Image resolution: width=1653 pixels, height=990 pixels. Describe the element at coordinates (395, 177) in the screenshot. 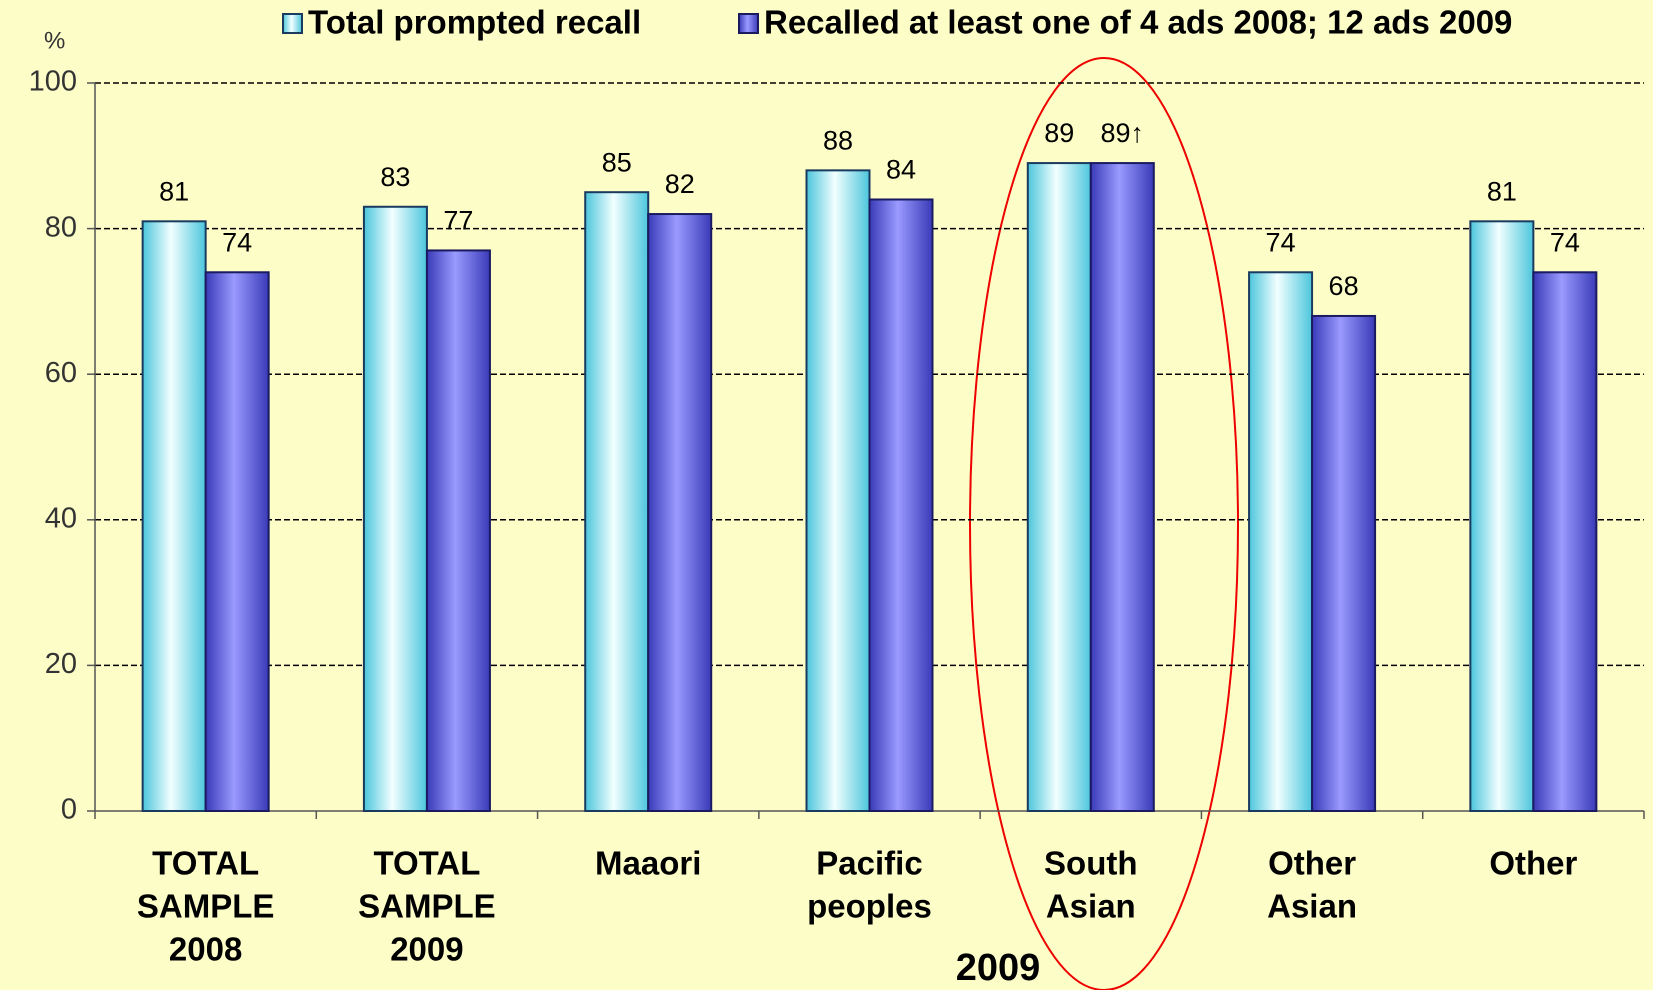

I see `data-label: 83` at that location.